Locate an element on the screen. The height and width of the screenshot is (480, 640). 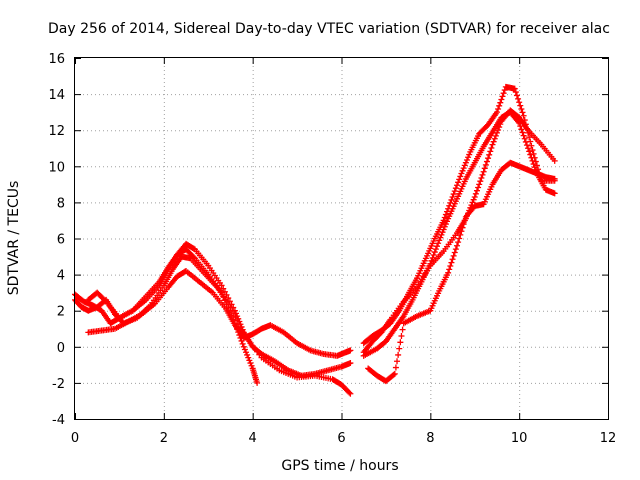
y-tick-label: 4 is located at coordinates (61, 276).